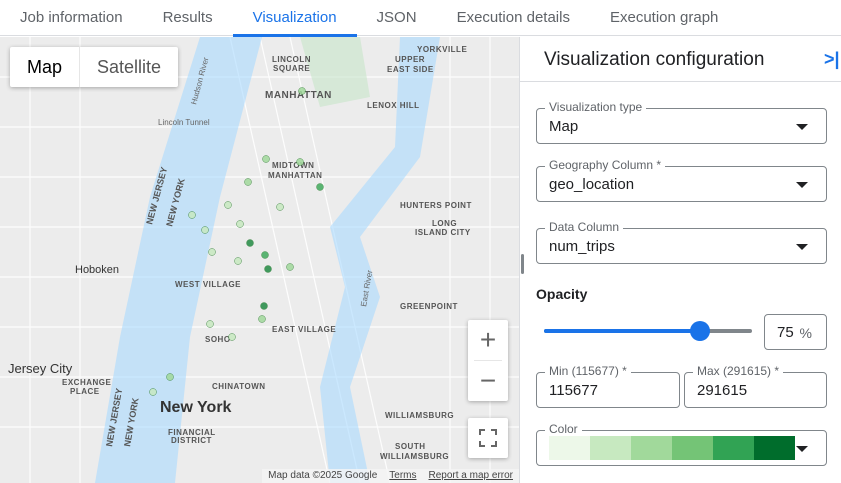 This screenshot has height=483, width=841. Describe the element at coordinates (584, 227) in the screenshot. I see `field-label: Data Column` at that location.